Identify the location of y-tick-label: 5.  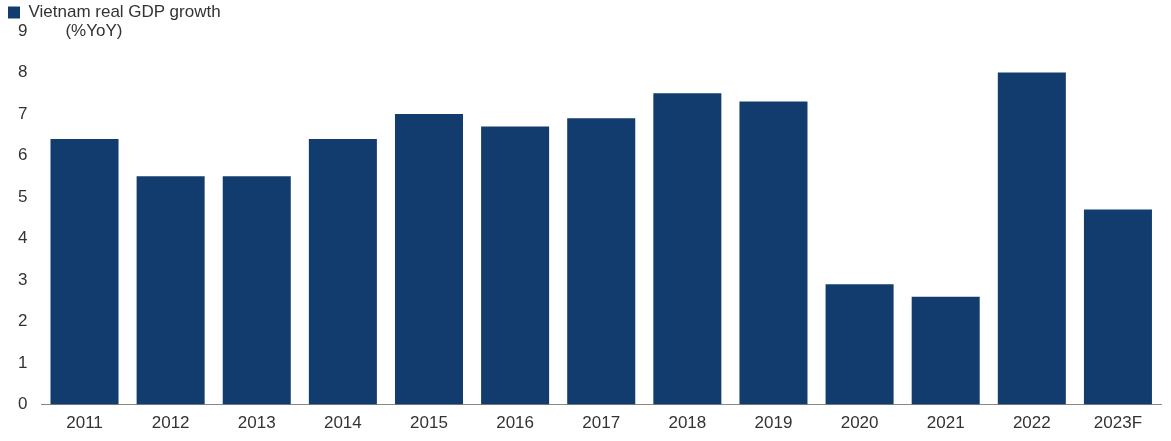
(22, 196).